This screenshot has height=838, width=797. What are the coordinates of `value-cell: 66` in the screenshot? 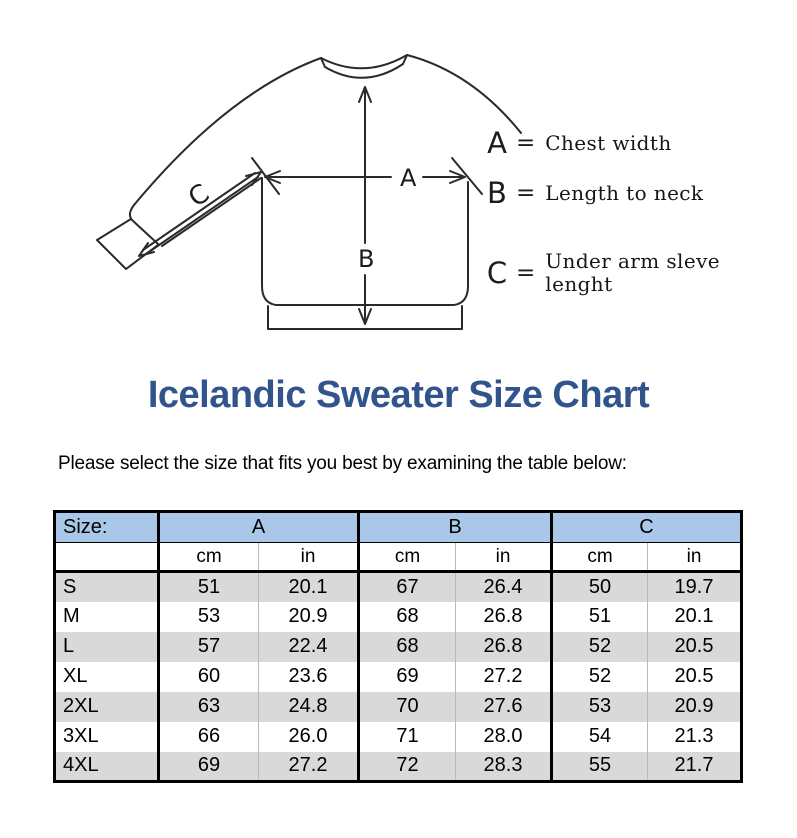 It's located at (208, 736).